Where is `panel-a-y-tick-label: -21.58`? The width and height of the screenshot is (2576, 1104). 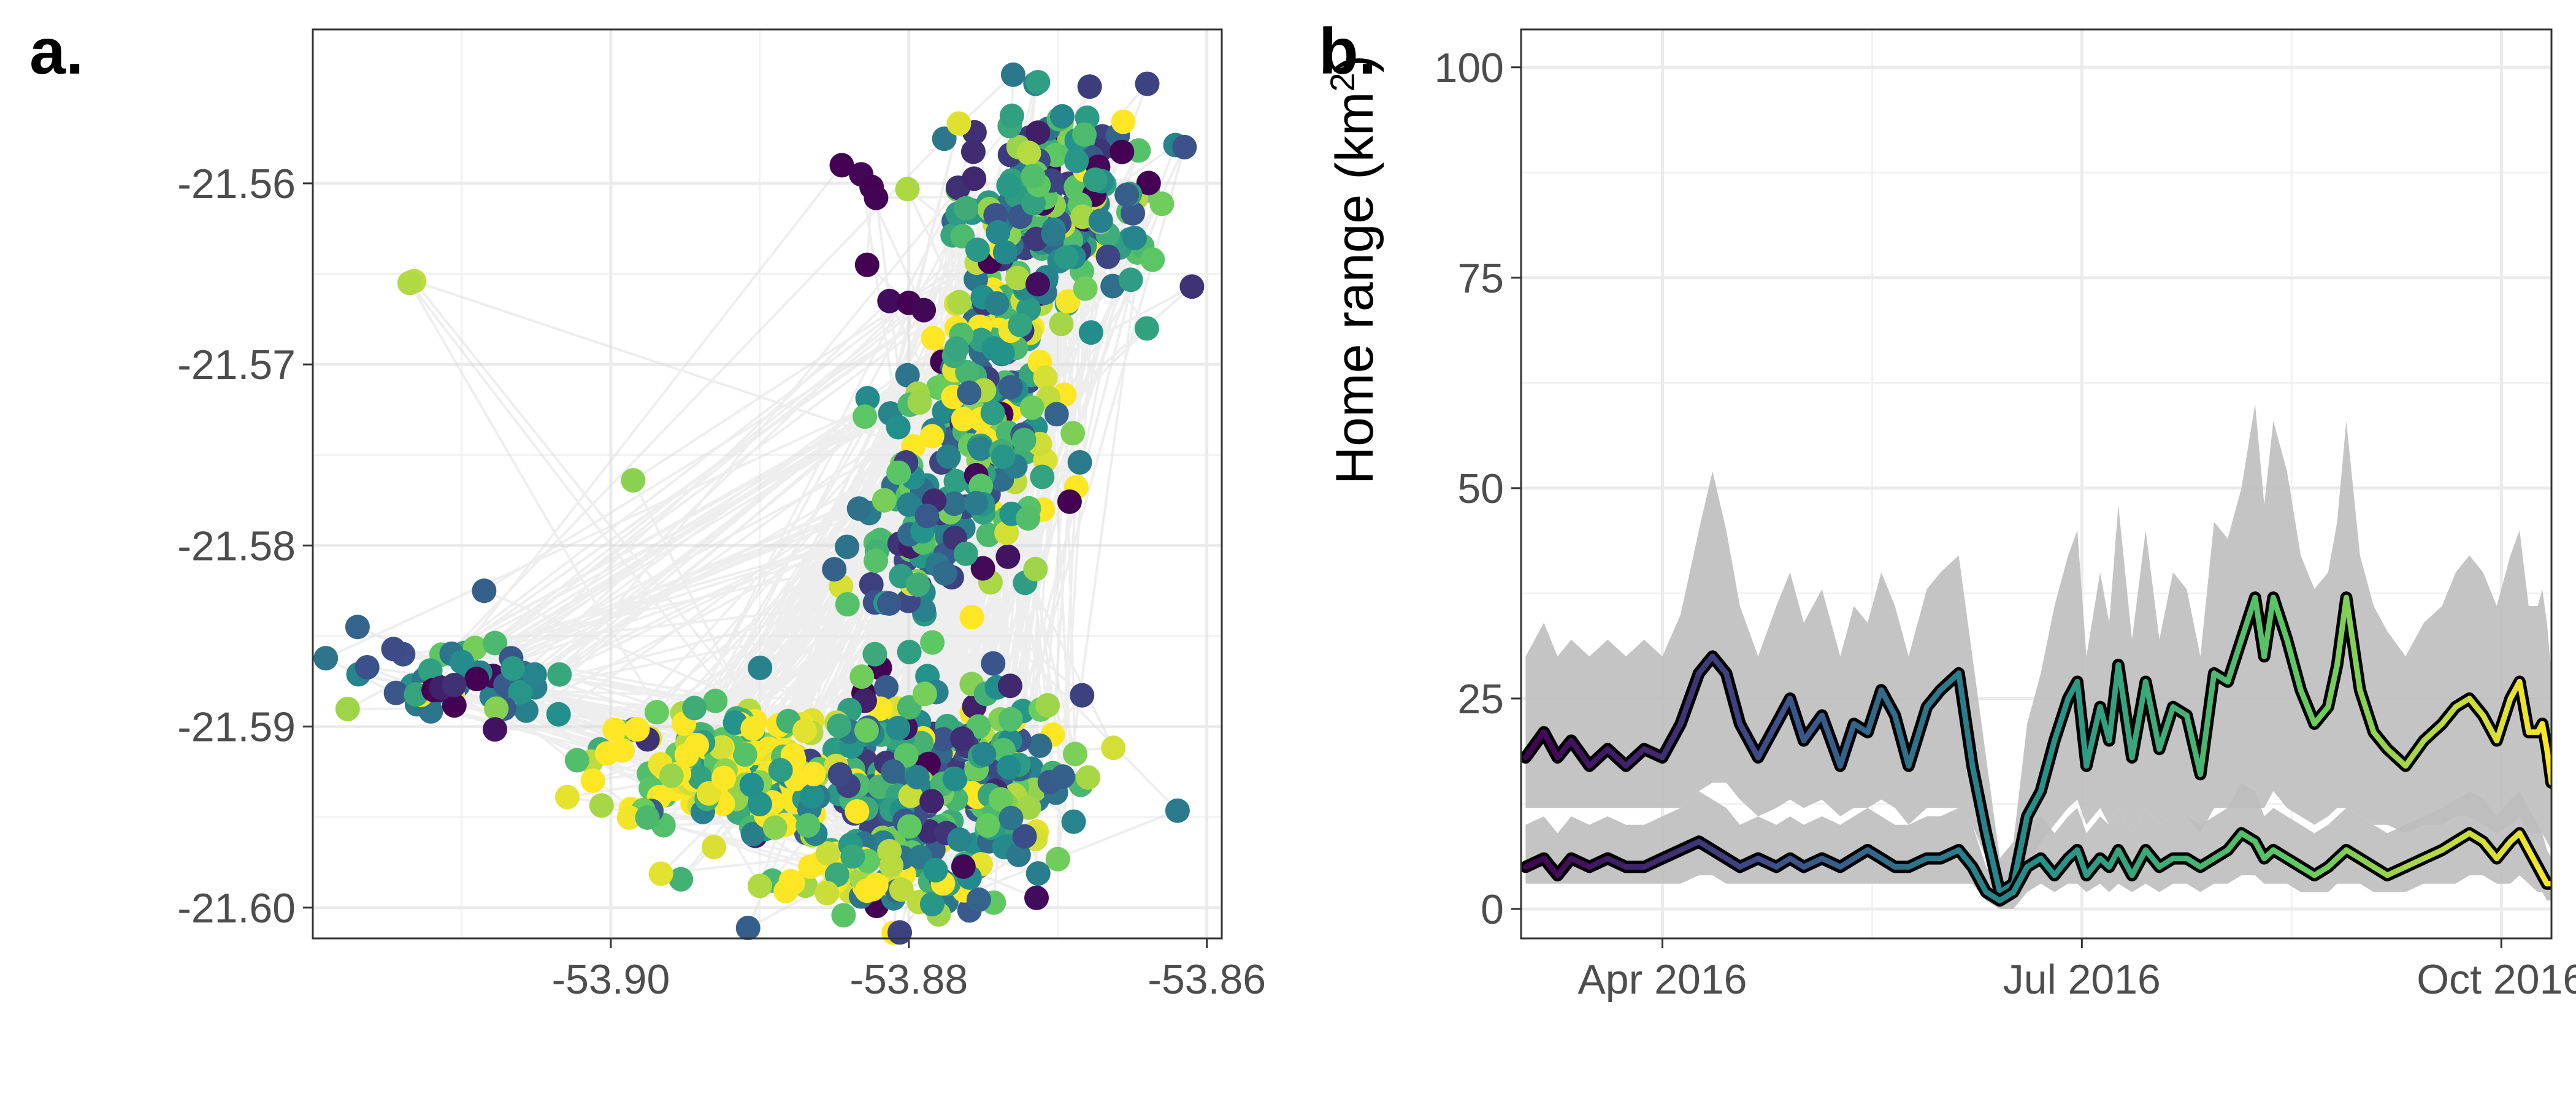 panel-a-y-tick-label: -21.58 is located at coordinates (236, 546).